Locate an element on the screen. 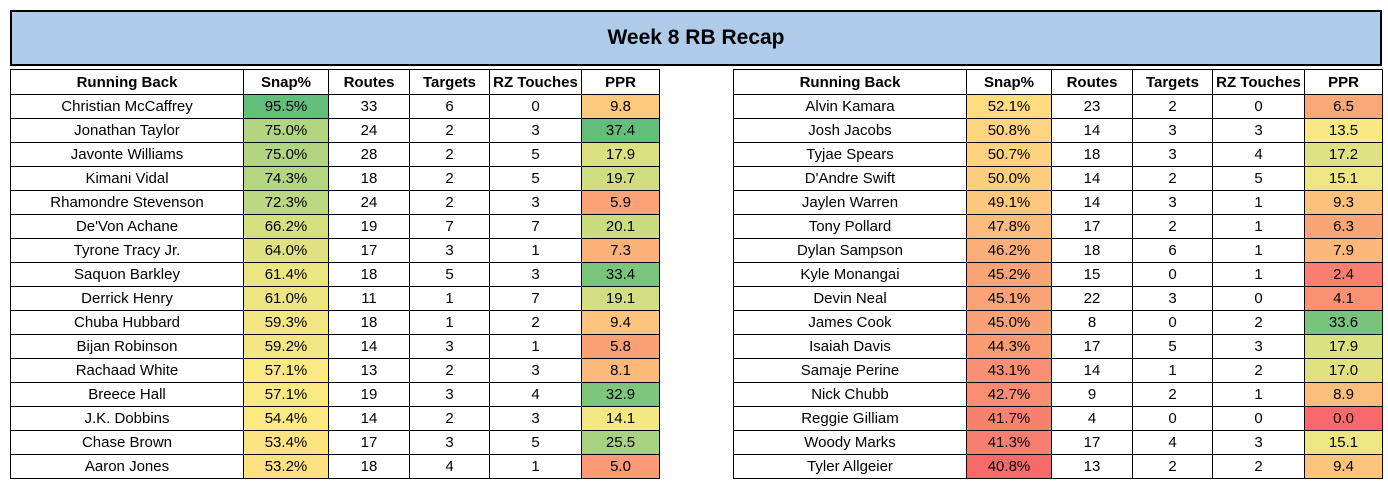 This screenshot has width=1388, height=492. player-name-cell: Christian McCaffrey is located at coordinates (127, 106).